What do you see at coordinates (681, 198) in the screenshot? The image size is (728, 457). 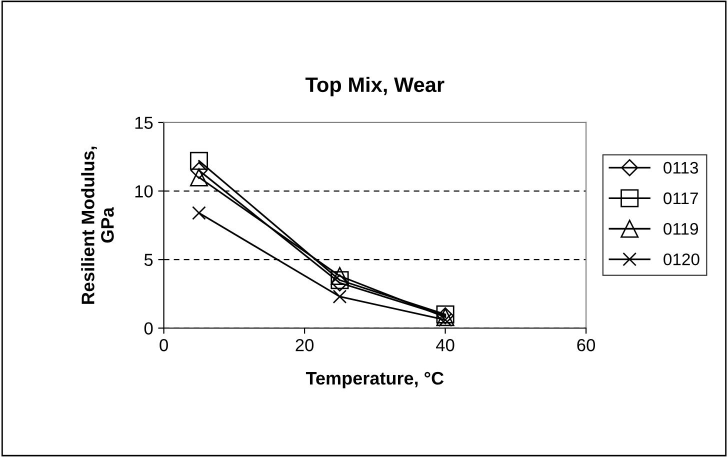 I see `legend-label: 0117` at bounding box center [681, 198].